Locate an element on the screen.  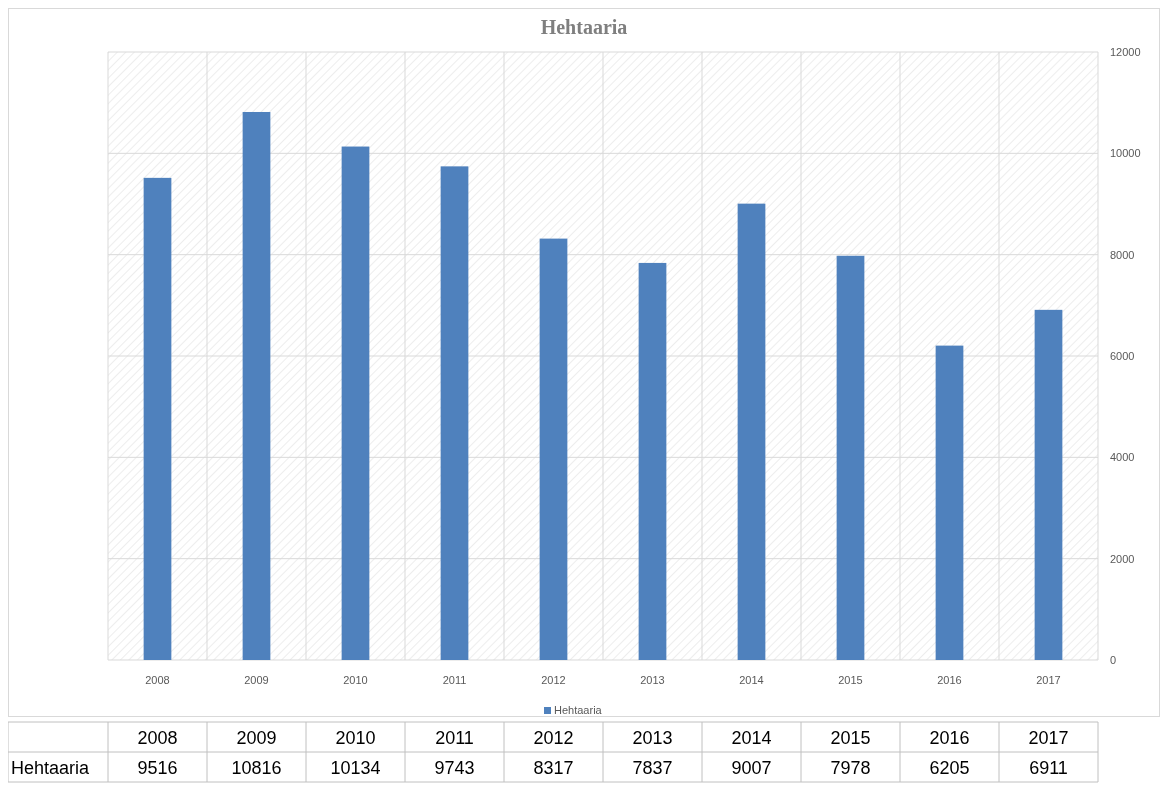
data-label: 8317 is located at coordinates (553, 768).